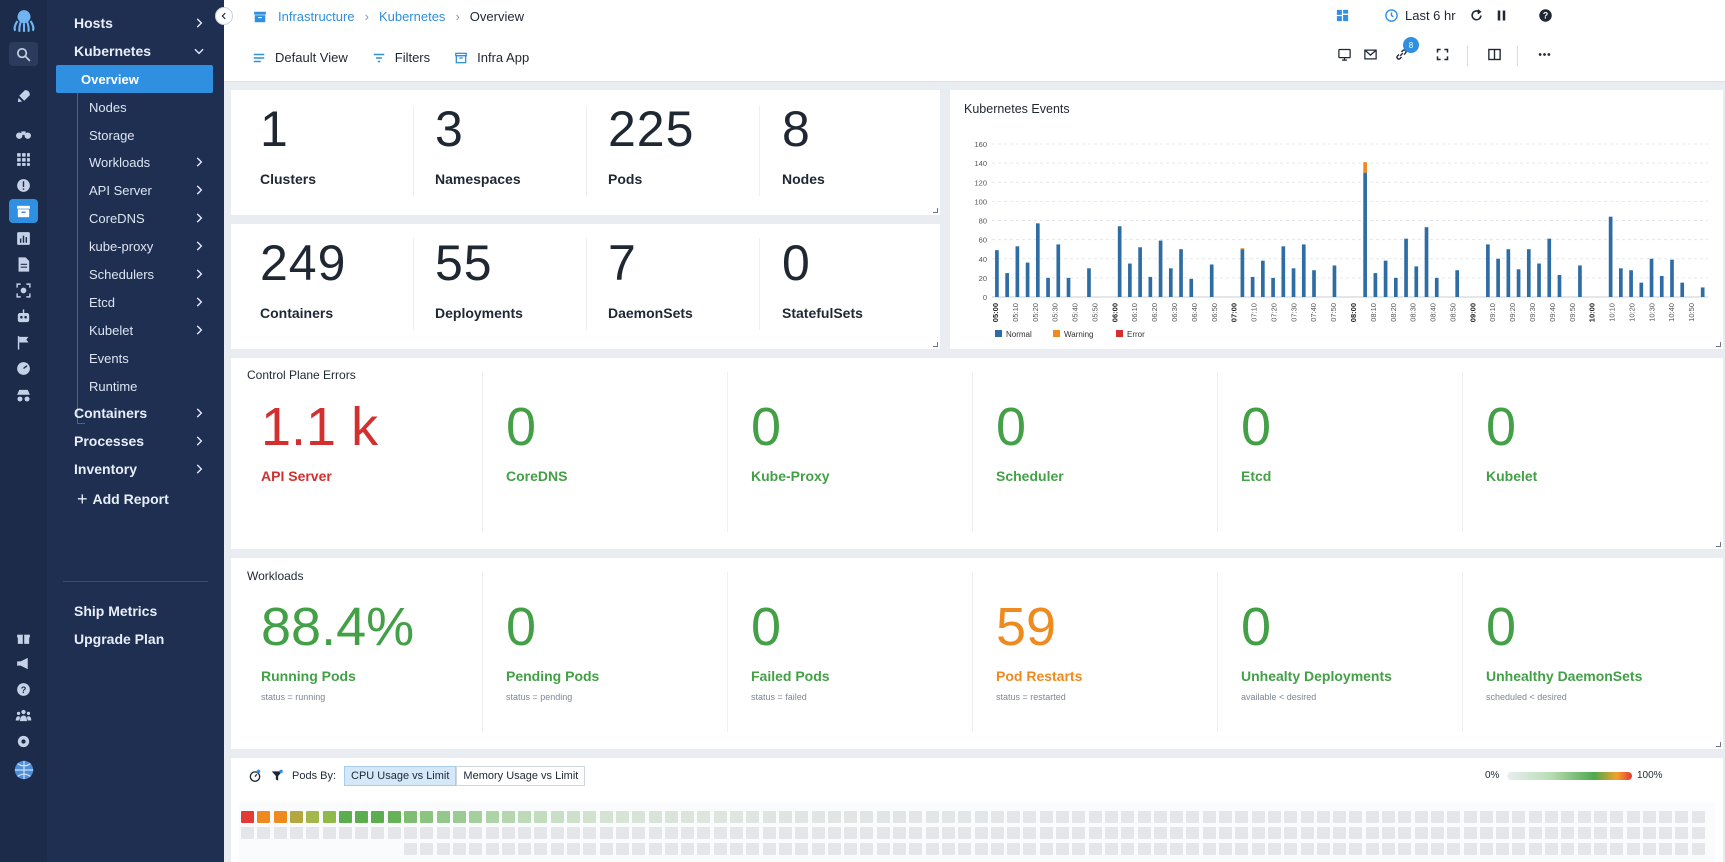  I want to click on breadcrumb-kubernetes: Kubernetes, so click(412, 16).